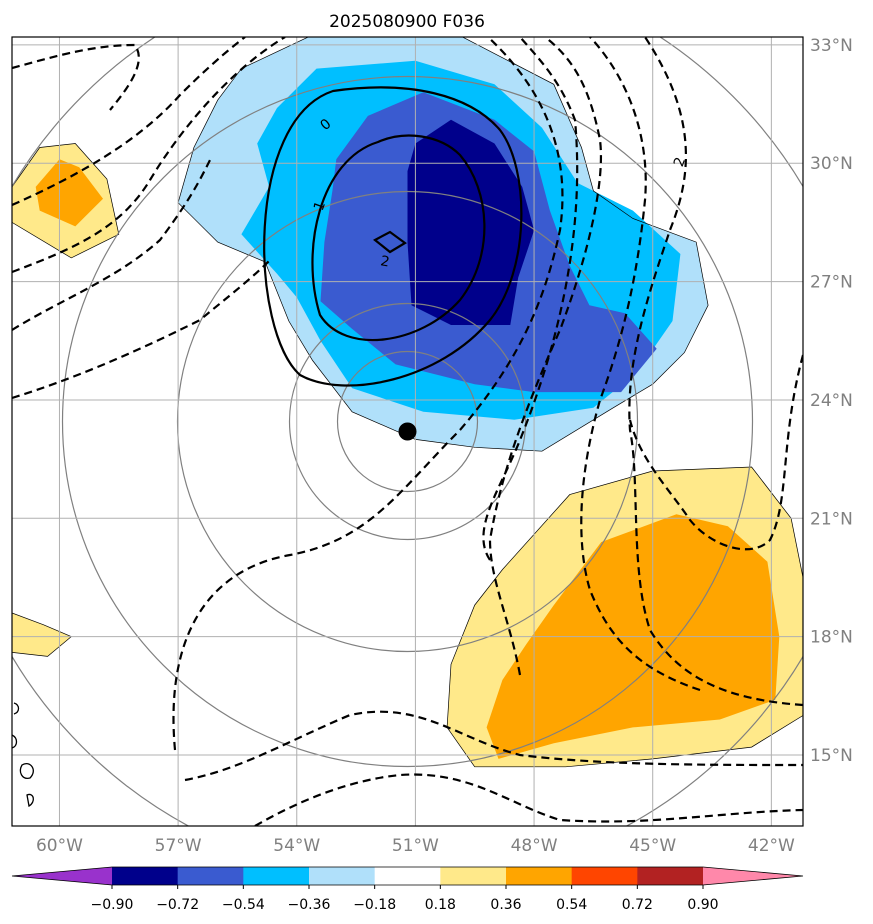  What do you see at coordinates (385, 261) in the screenshot?
I see `contour-label-2: 2` at bounding box center [385, 261].